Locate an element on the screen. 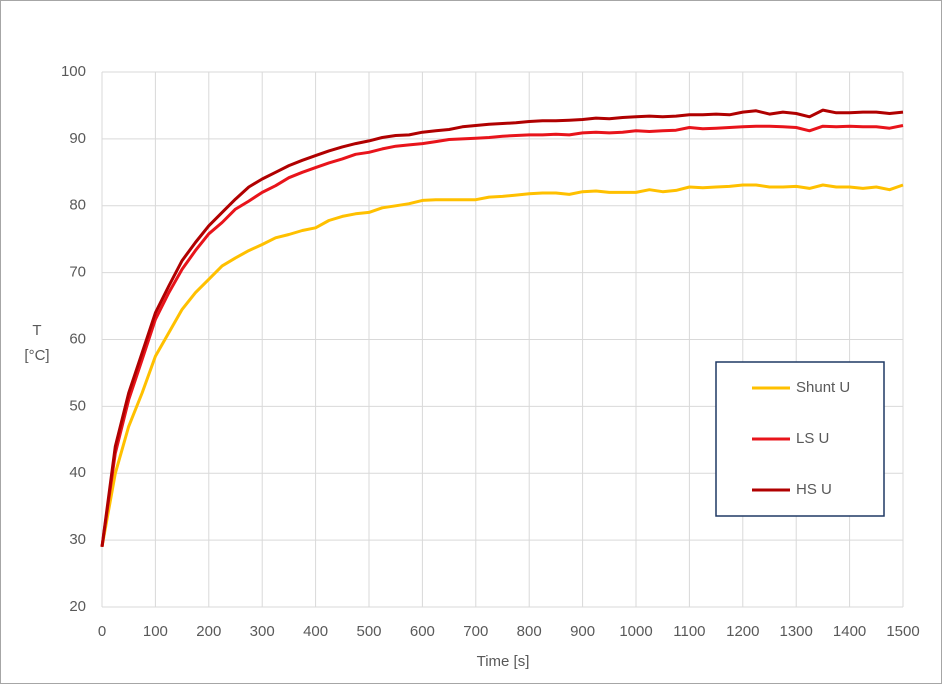  legend-box is located at coordinates (800, 439).